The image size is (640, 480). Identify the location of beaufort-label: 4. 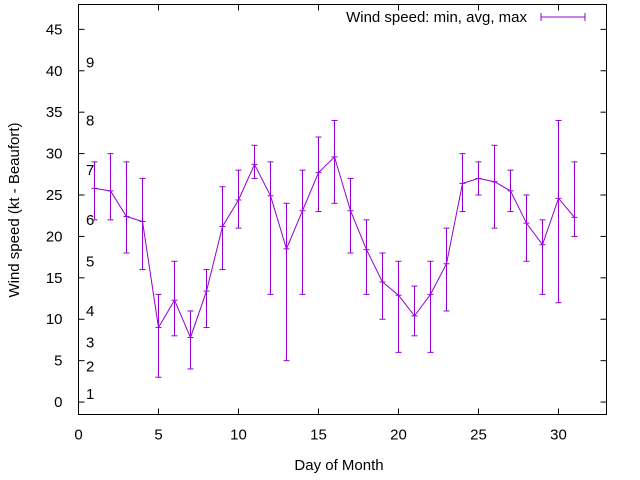
(90, 311).